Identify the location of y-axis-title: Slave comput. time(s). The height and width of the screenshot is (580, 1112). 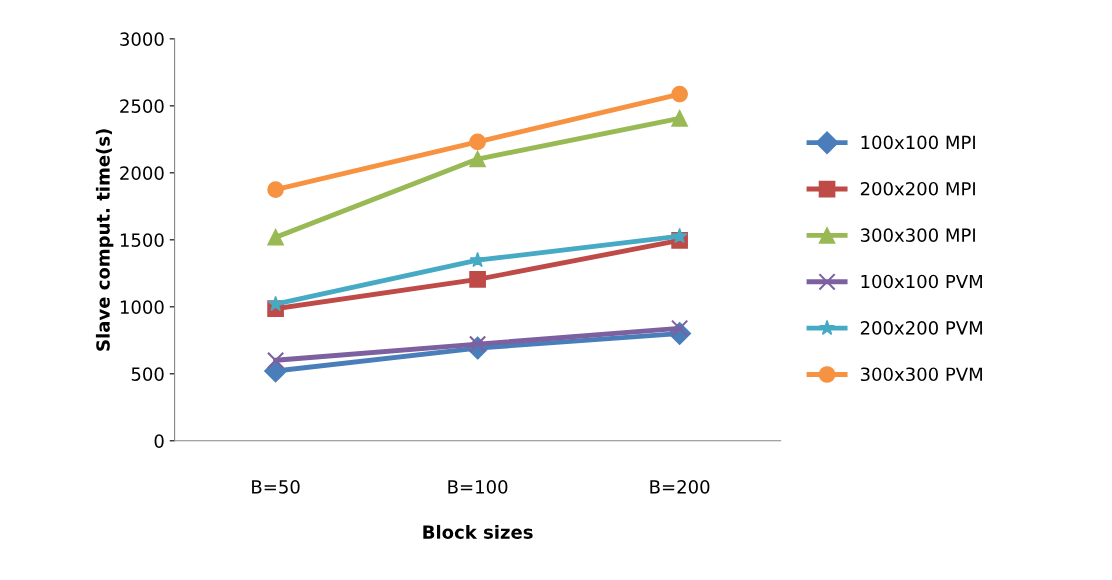
(104, 240).